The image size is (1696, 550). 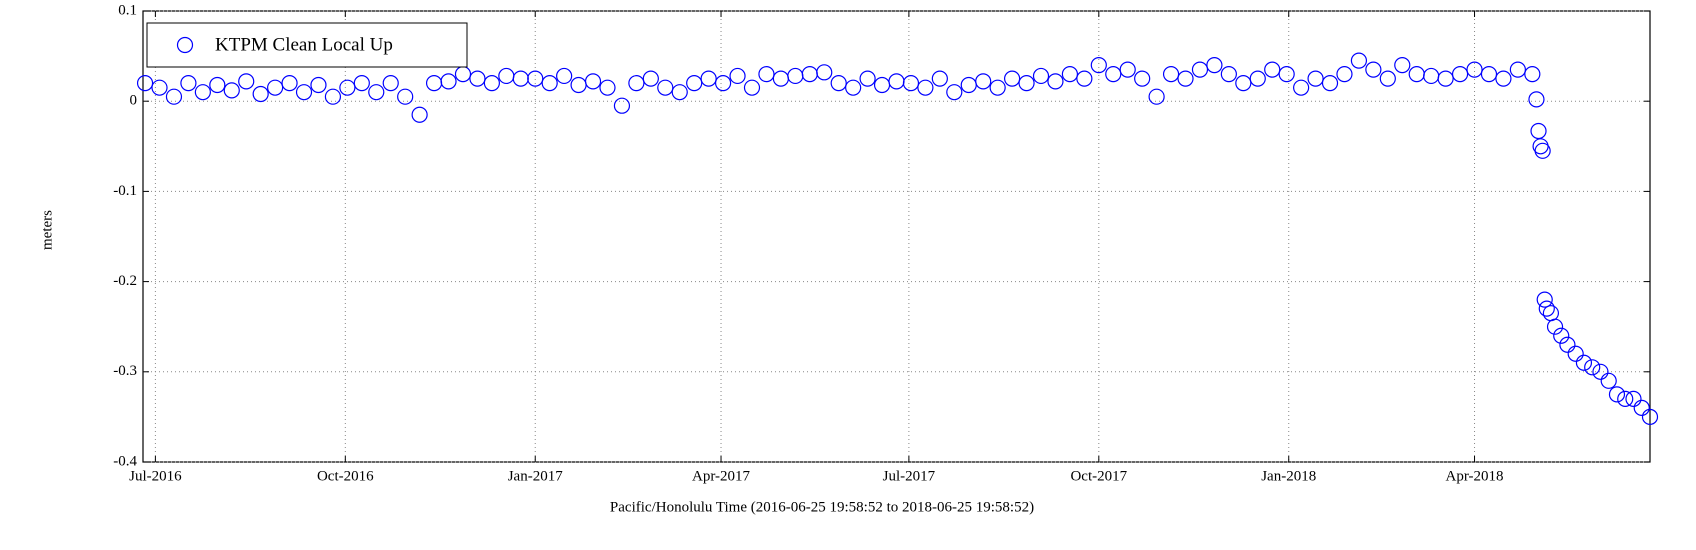 What do you see at coordinates (1098, 476) in the screenshot?
I see `x-tick-label: Oct-2017` at bounding box center [1098, 476].